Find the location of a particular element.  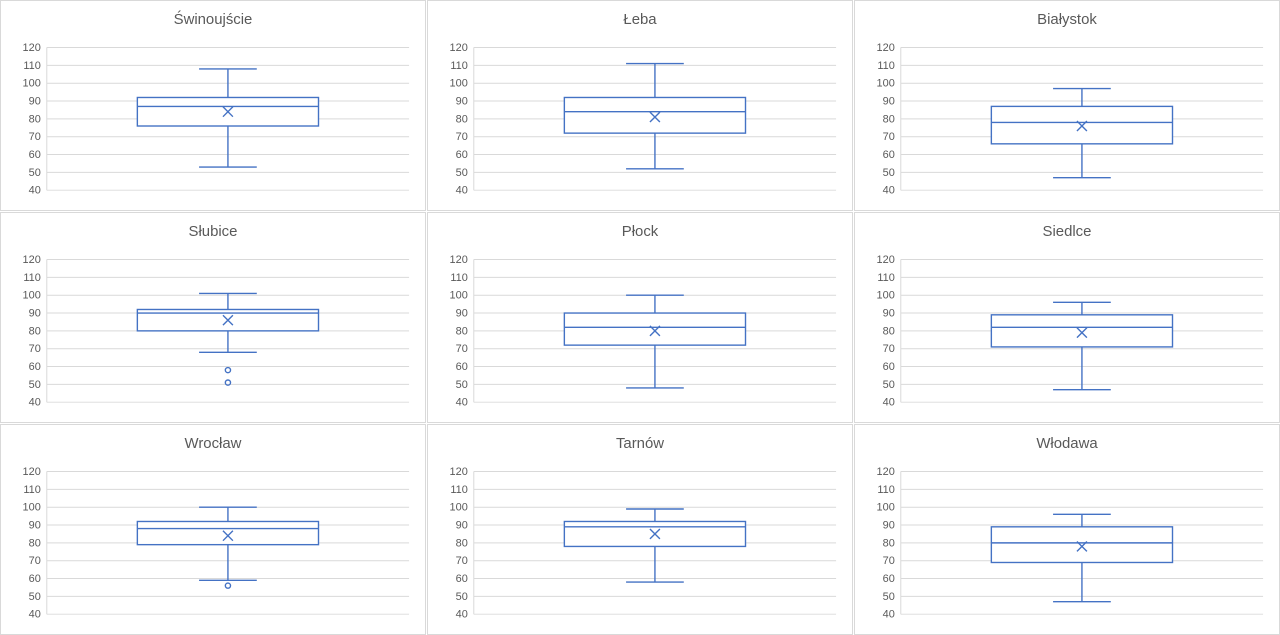

chart-panel: Włodawa 120 110 100 90 80 70 60 50 40 is located at coordinates (1067, 529).